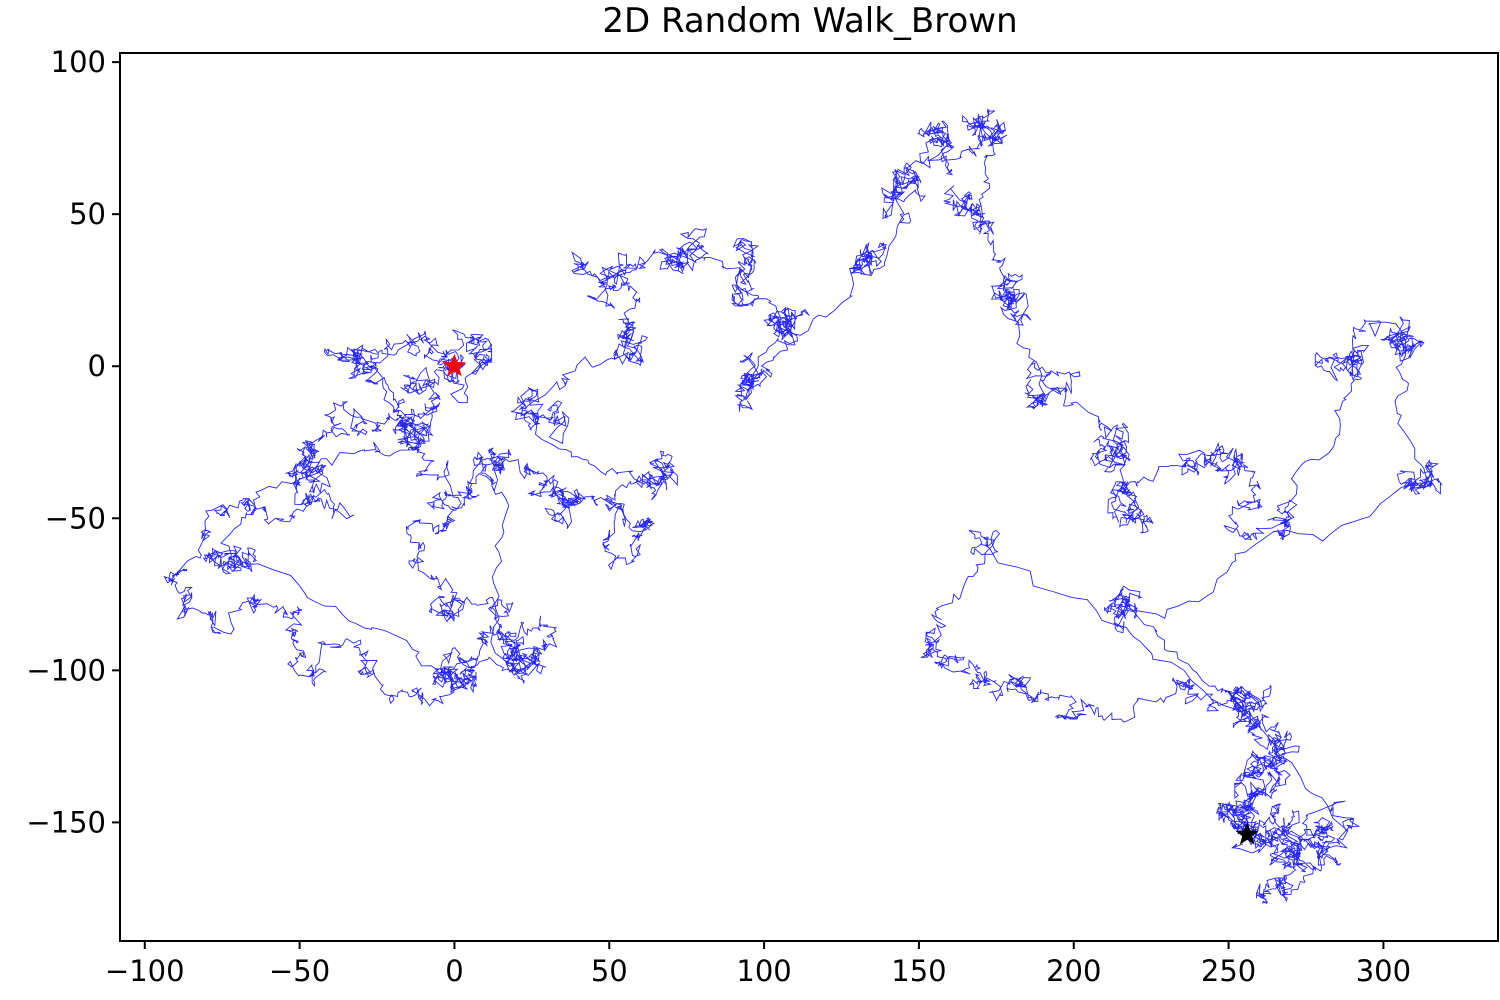 The height and width of the screenshot is (1000, 1500). I want to click on x-tick-label: −50, so click(299, 971).